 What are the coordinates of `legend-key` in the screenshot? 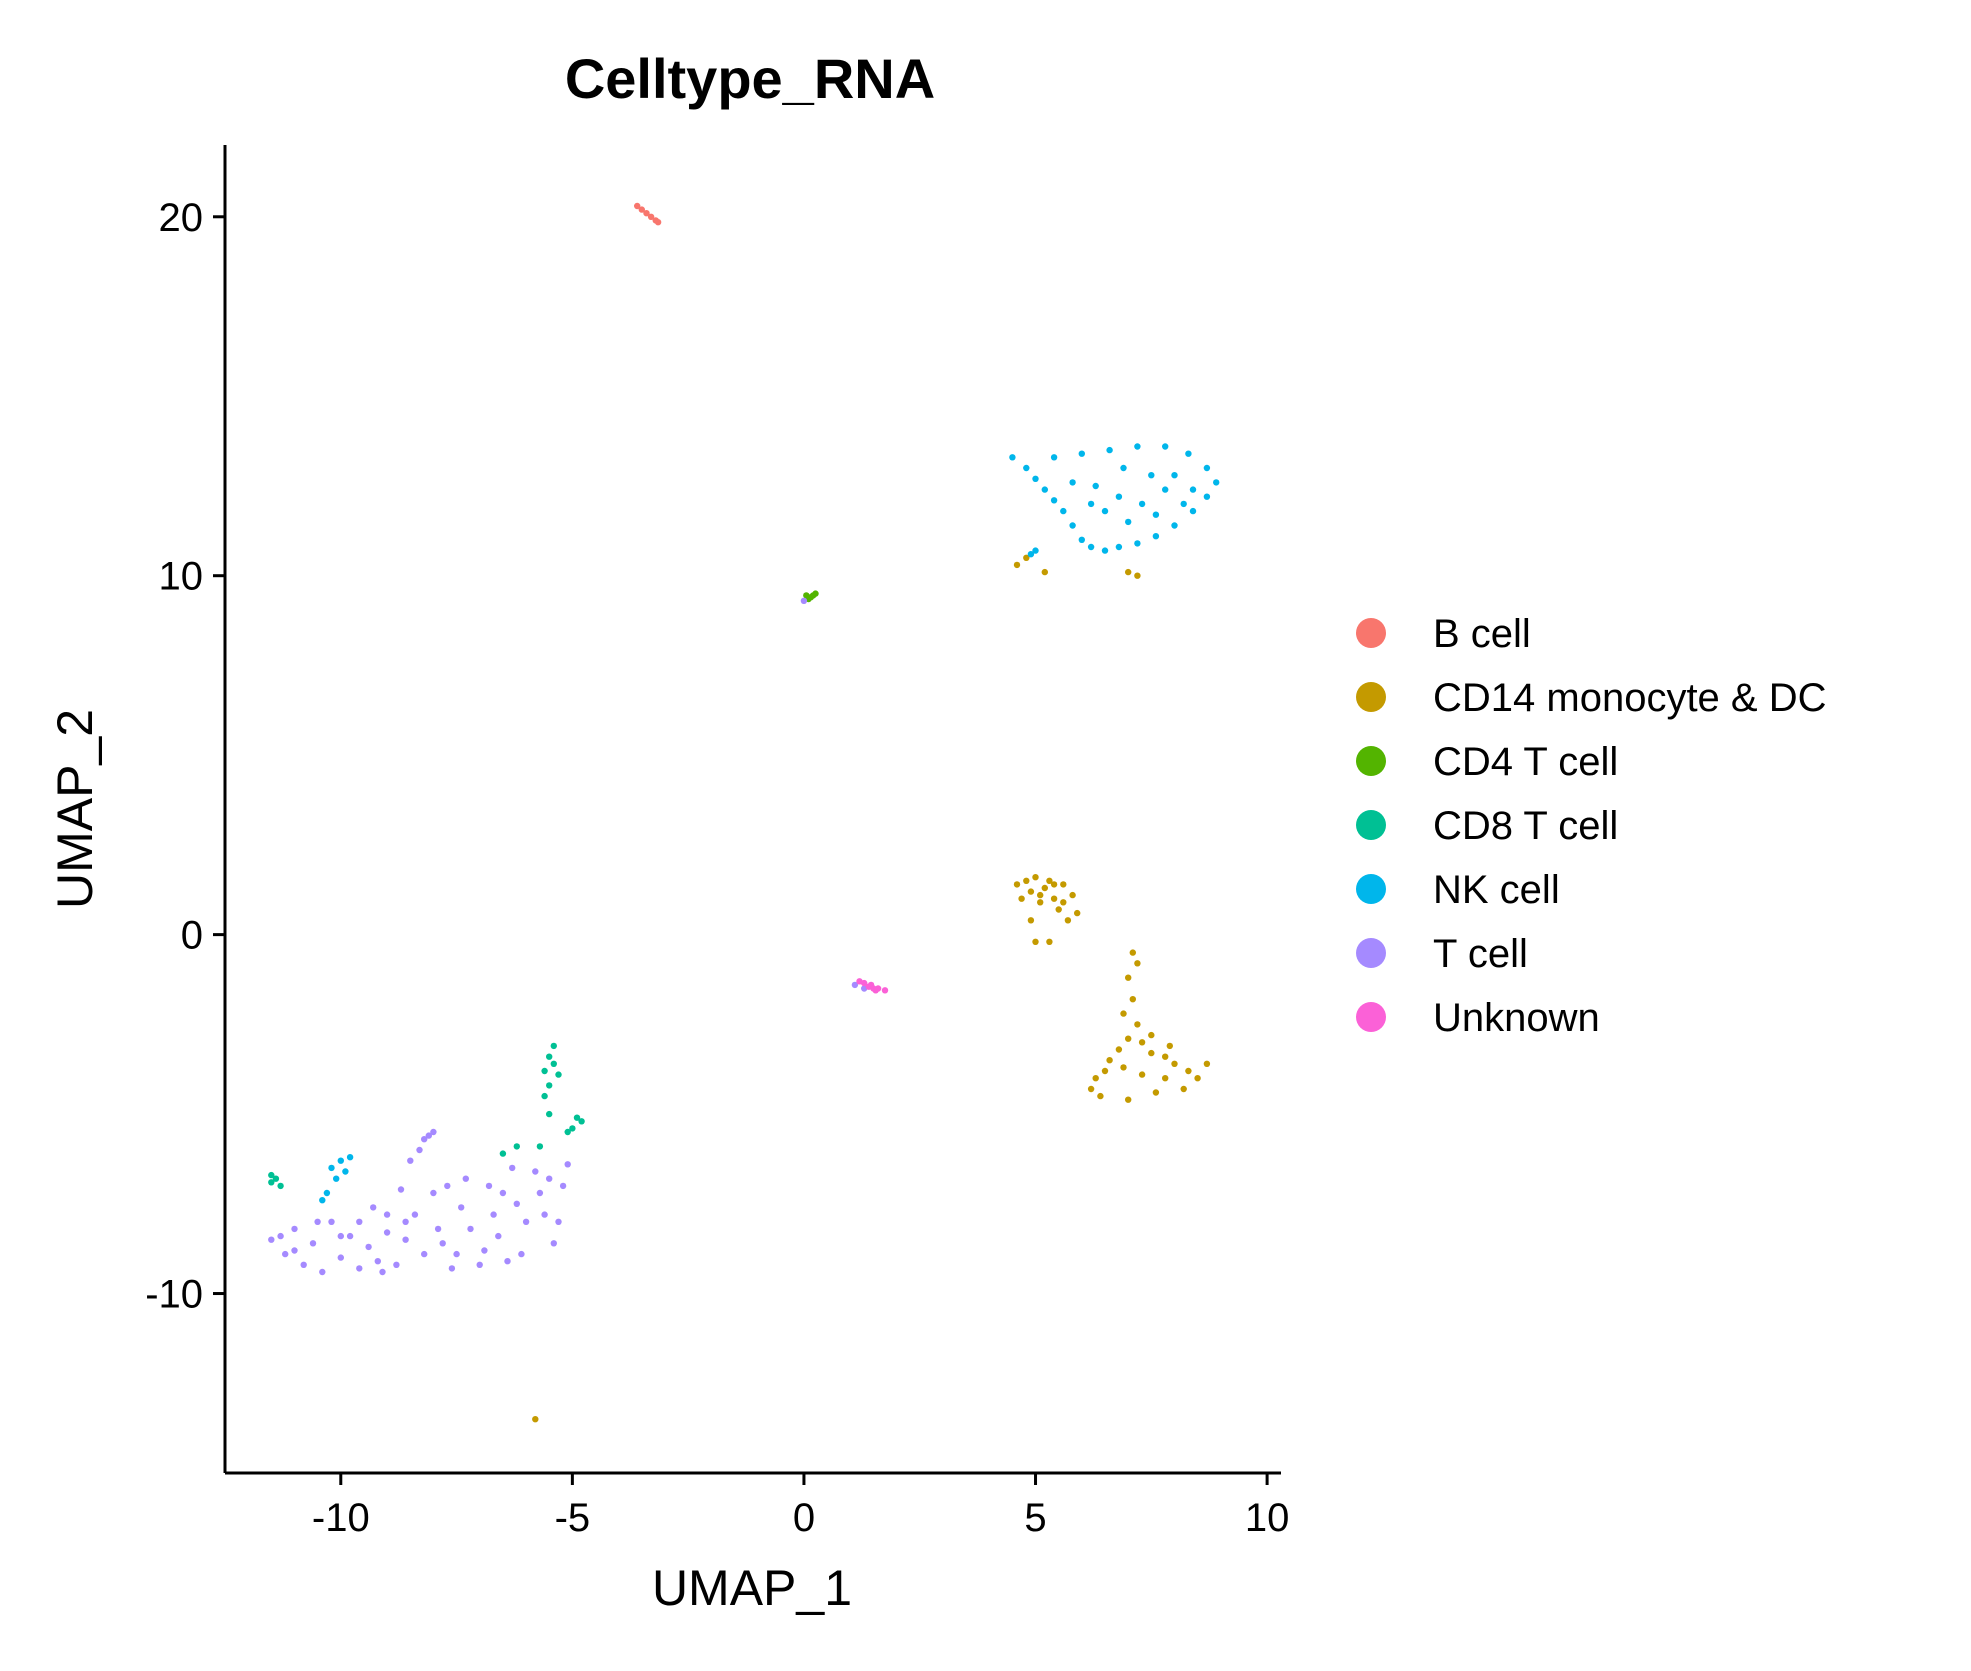 It's located at (1371, 1017).